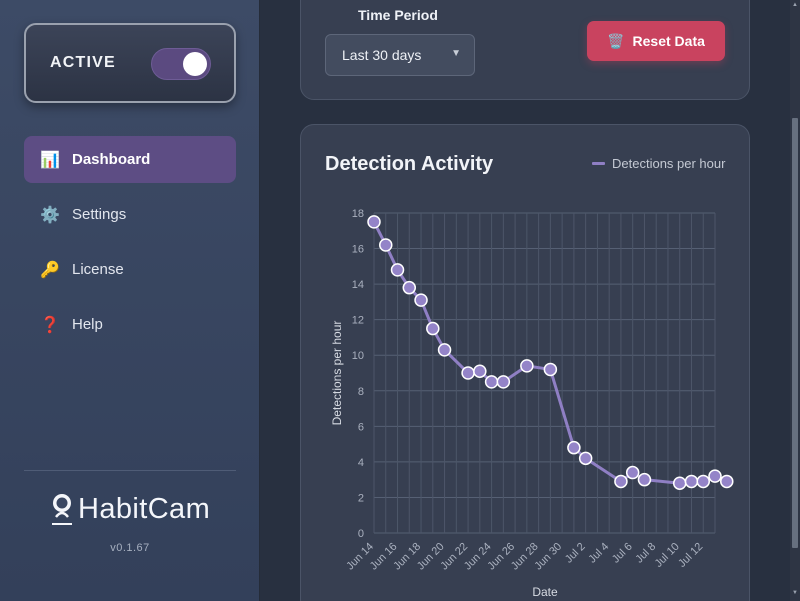 Image resolution: width=800 pixels, height=601 pixels. Describe the element at coordinates (525, 50) in the screenshot. I see `controls-card: Time Period Last 30 days ▼ 🗑️ Reset Data` at that location.